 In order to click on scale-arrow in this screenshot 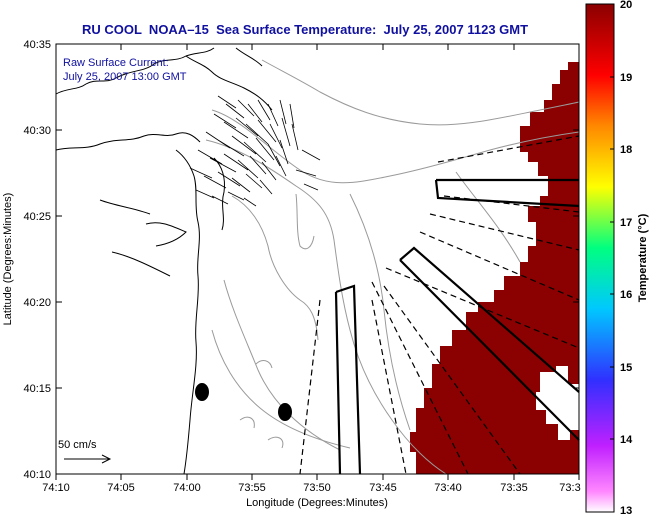, I will do `click(88, 459)`.